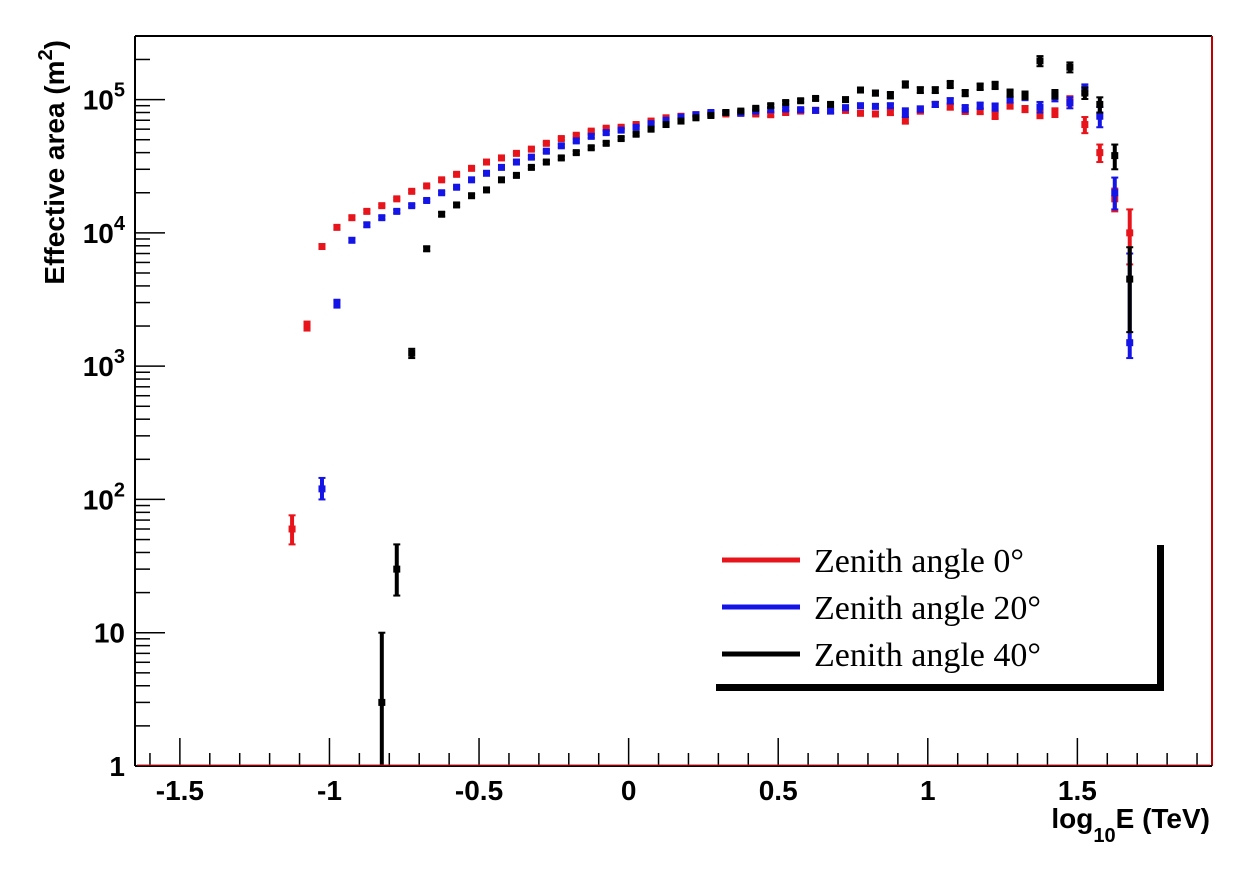  What do you see at coordinates (1160, 617) in the screenshot?
I see `legend-shadow-right` at bounding box center [1160, 617].